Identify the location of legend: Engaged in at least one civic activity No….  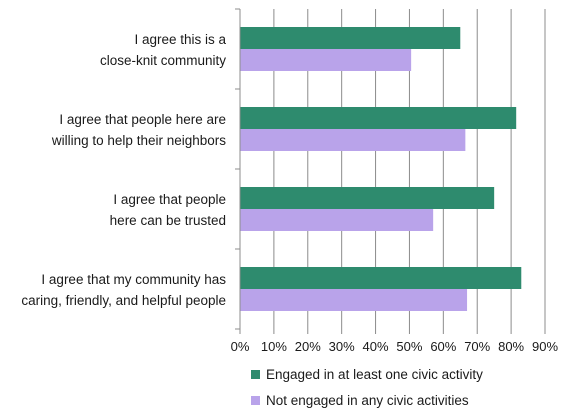
(367, 387).